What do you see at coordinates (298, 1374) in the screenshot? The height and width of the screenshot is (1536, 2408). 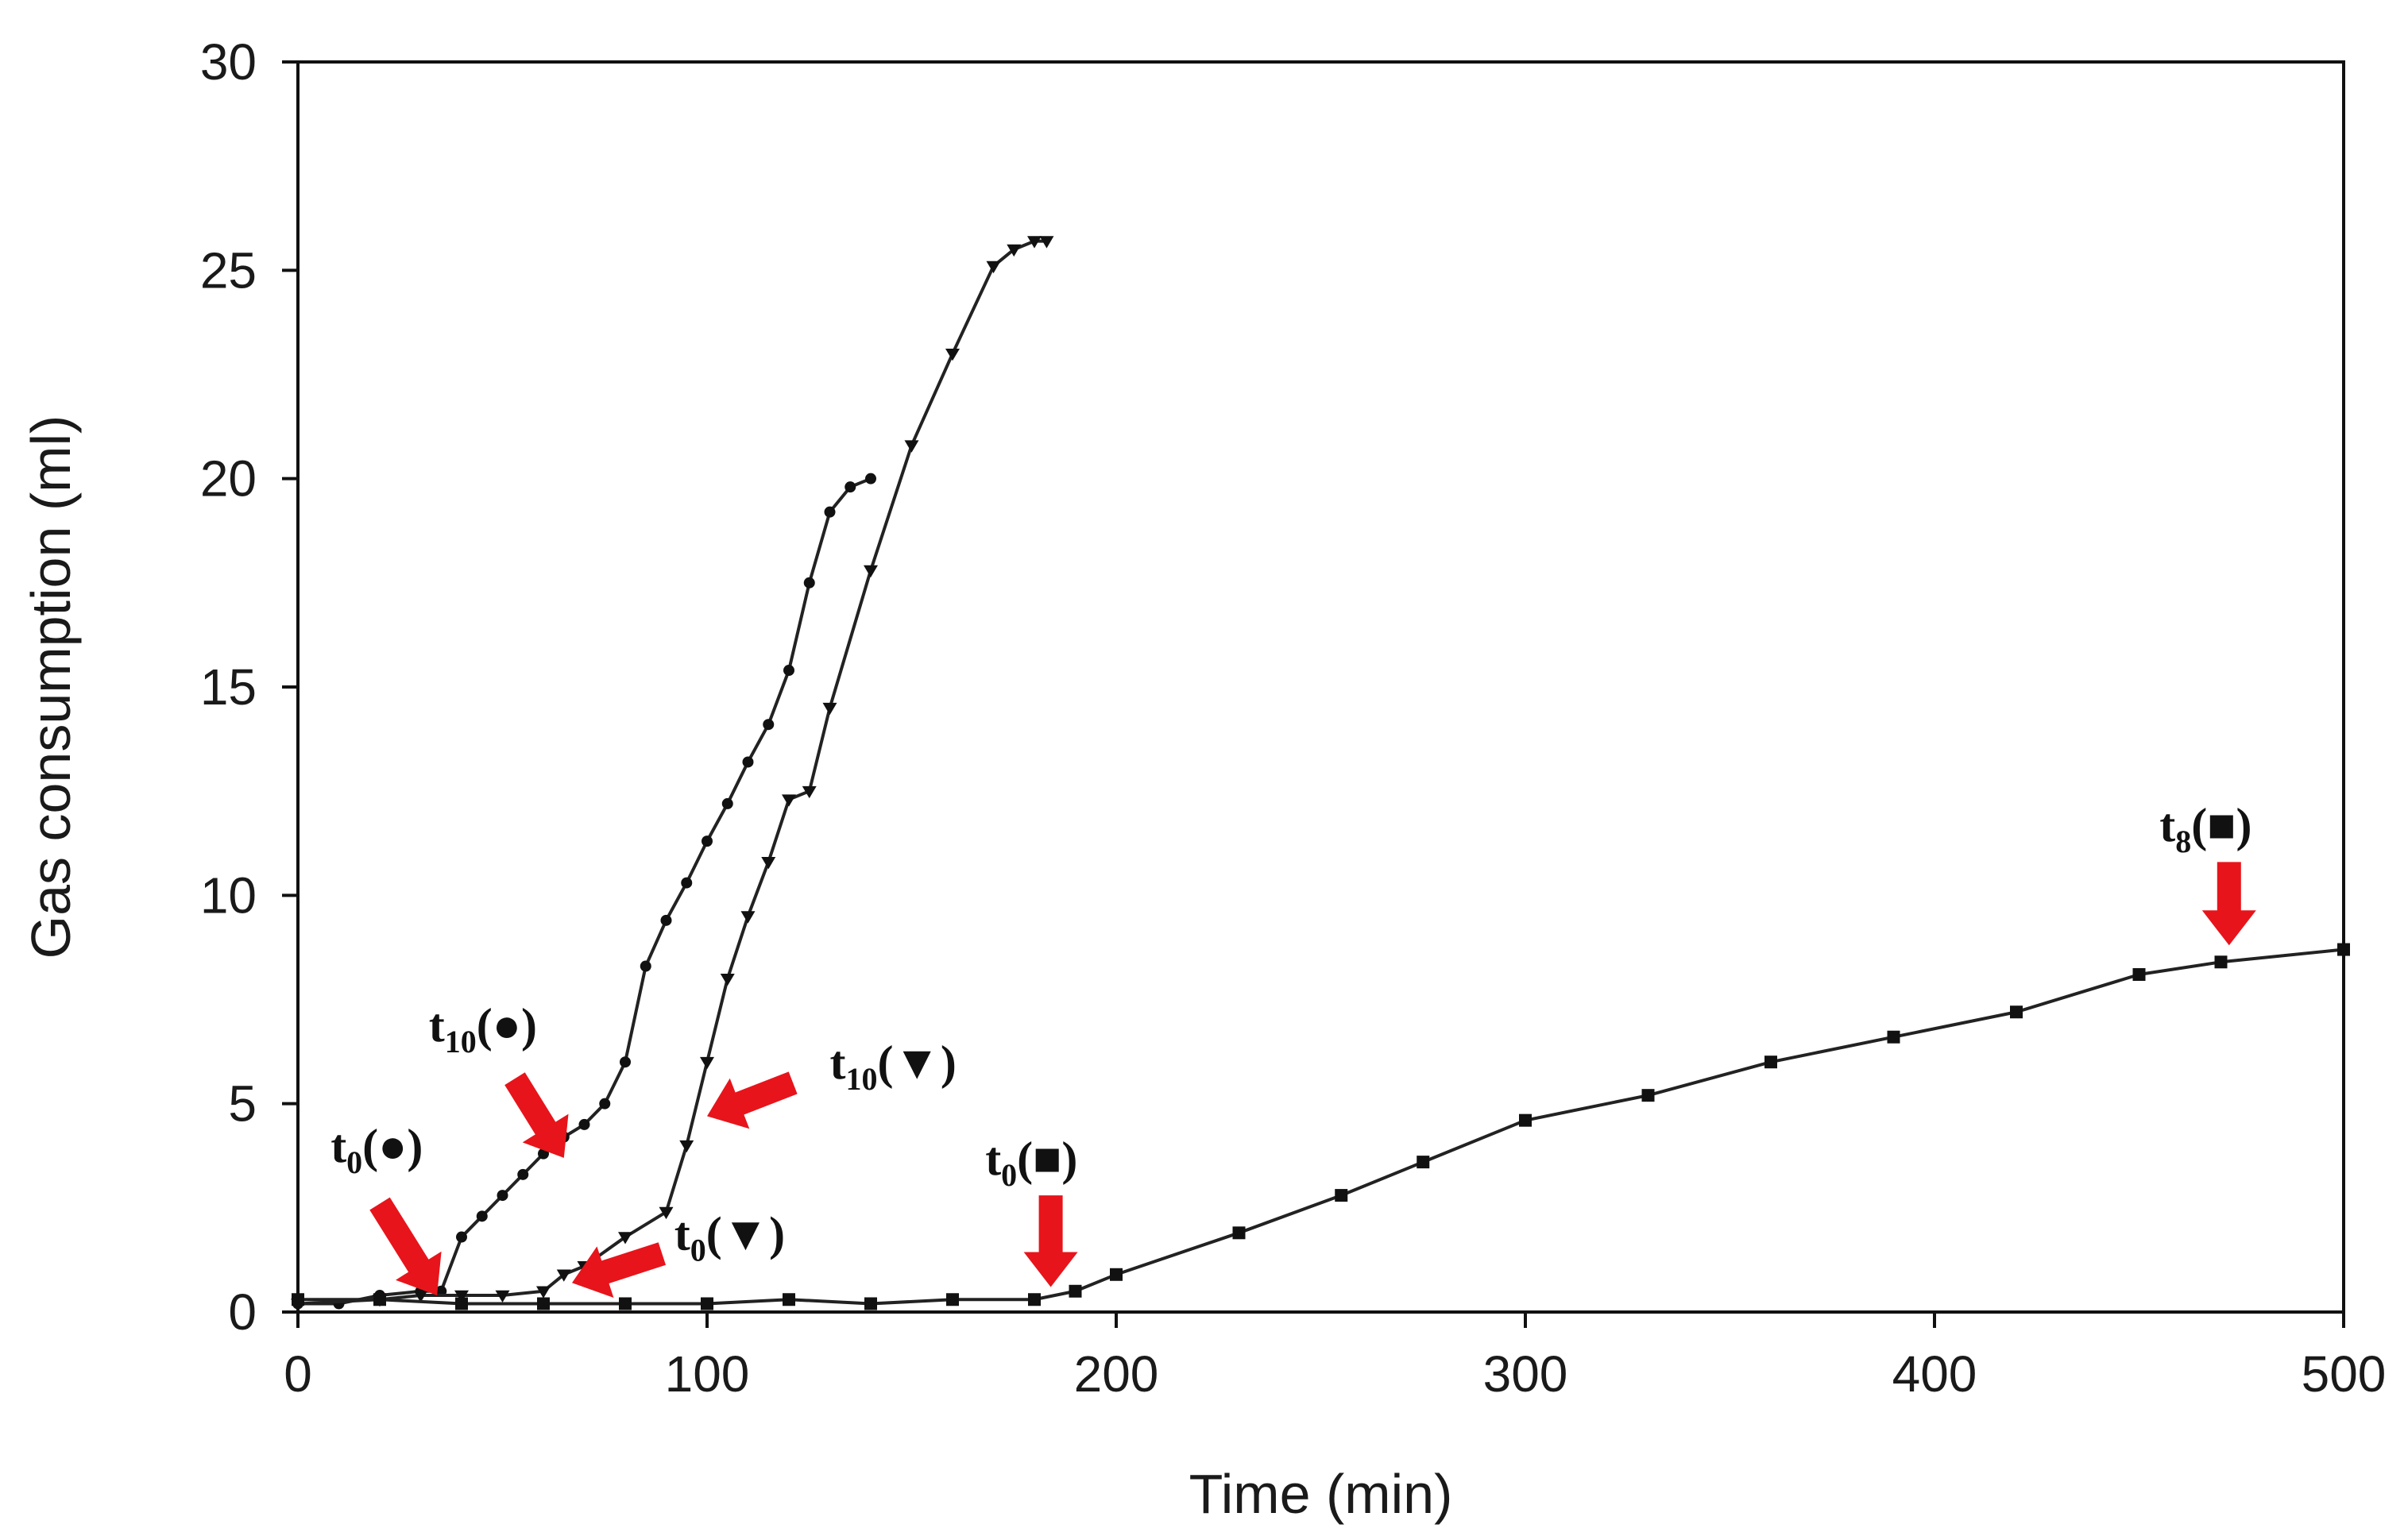 I see `x-tick-label: 0` at bounding box center [298, 1374].